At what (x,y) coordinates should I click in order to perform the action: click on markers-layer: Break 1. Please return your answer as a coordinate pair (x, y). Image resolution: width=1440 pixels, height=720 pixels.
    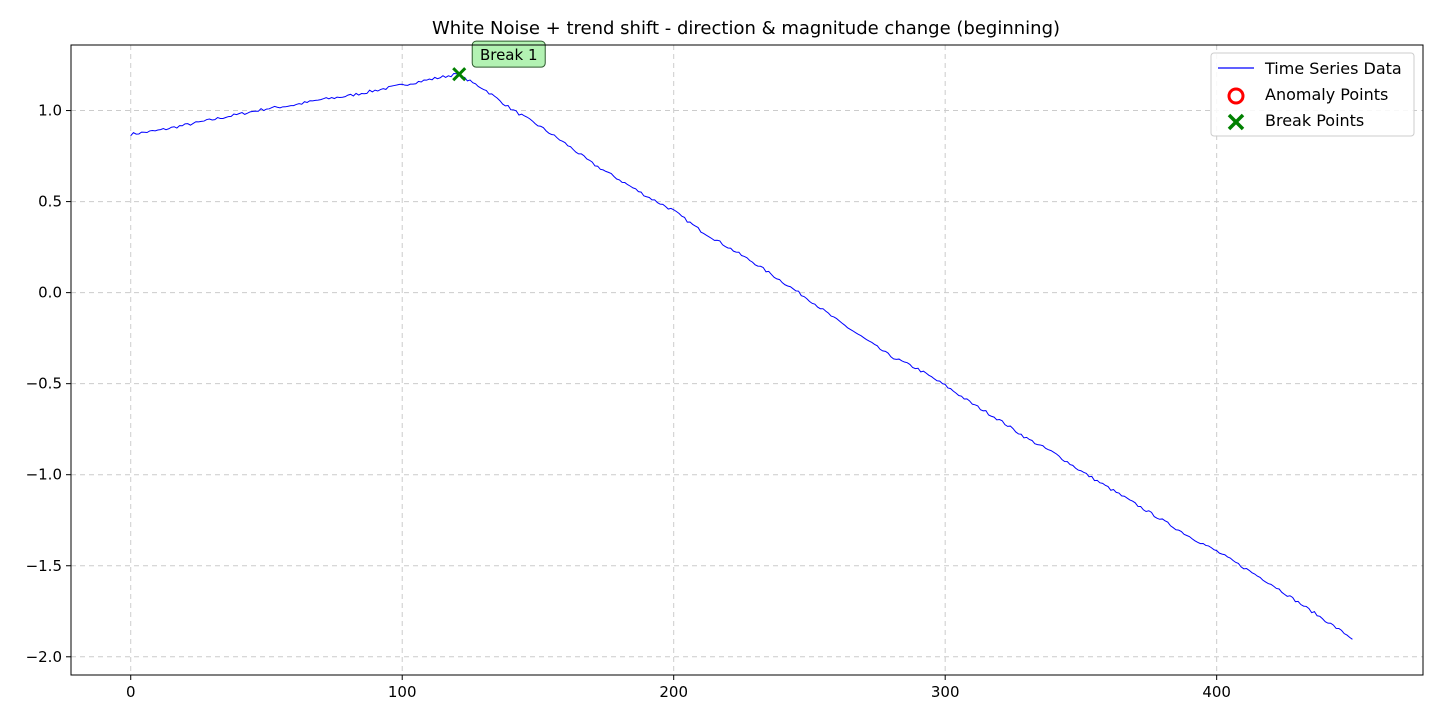
    Looking at the image, I should click on (499, 61).